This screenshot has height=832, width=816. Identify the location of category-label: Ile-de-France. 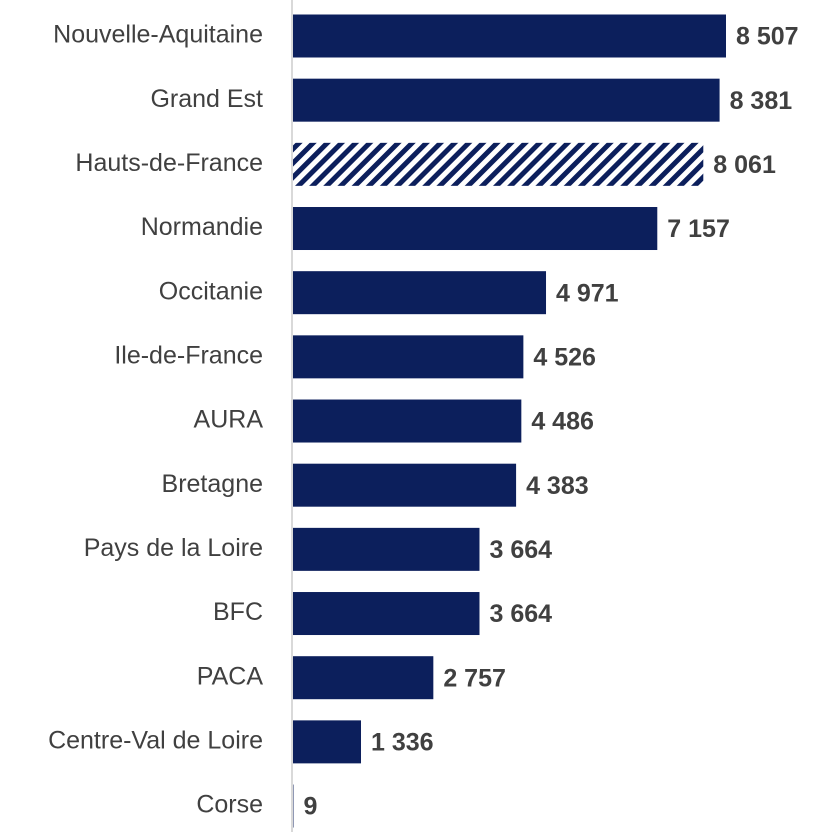
(188, 355).